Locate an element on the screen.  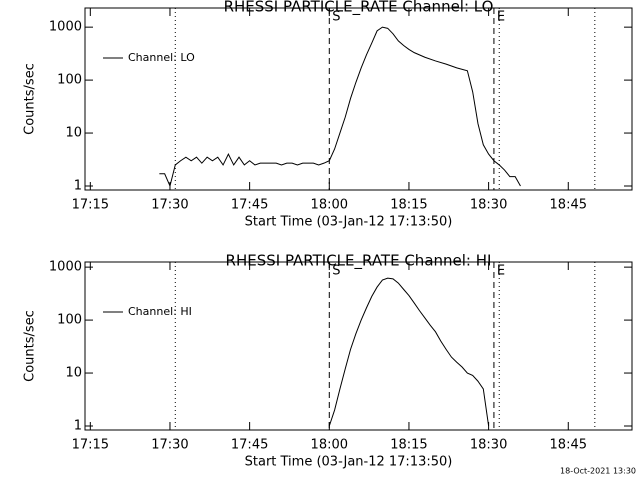
timestamp: 18-Oct-2021 13:30 is located at coordinates (598, 471).